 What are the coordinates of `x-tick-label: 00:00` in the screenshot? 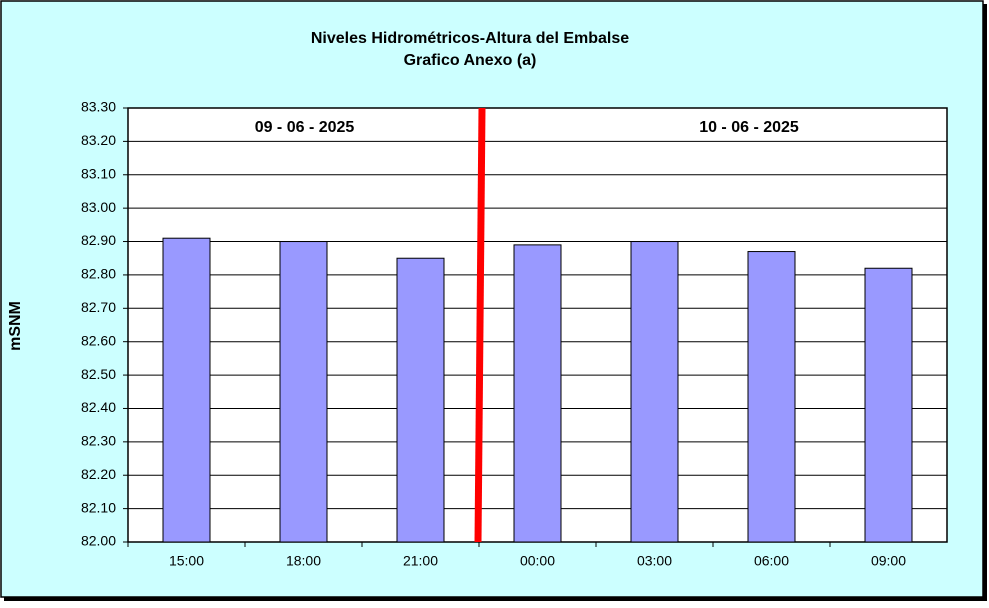 It's located at (537, 561).